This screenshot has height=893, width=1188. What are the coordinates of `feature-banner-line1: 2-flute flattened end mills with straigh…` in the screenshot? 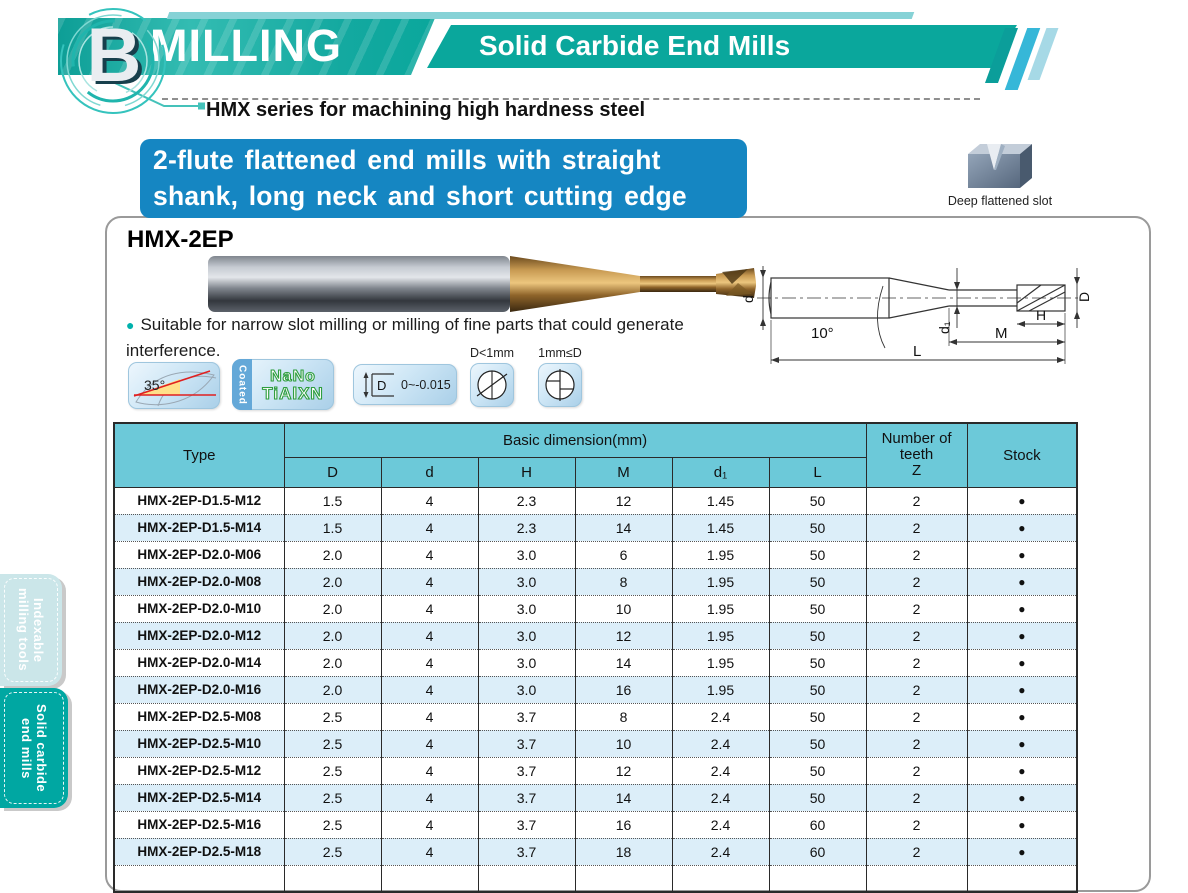 It's located at (407, 160).